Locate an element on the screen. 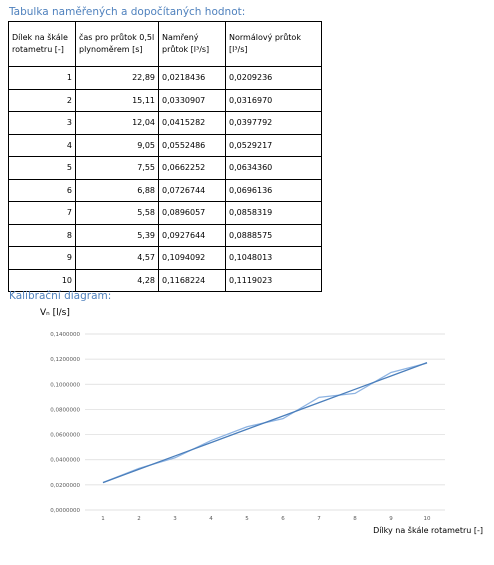 This screenshot has height=565, width=494. y-tick-label: 0,0000000 is located at coordinates (65, 511).